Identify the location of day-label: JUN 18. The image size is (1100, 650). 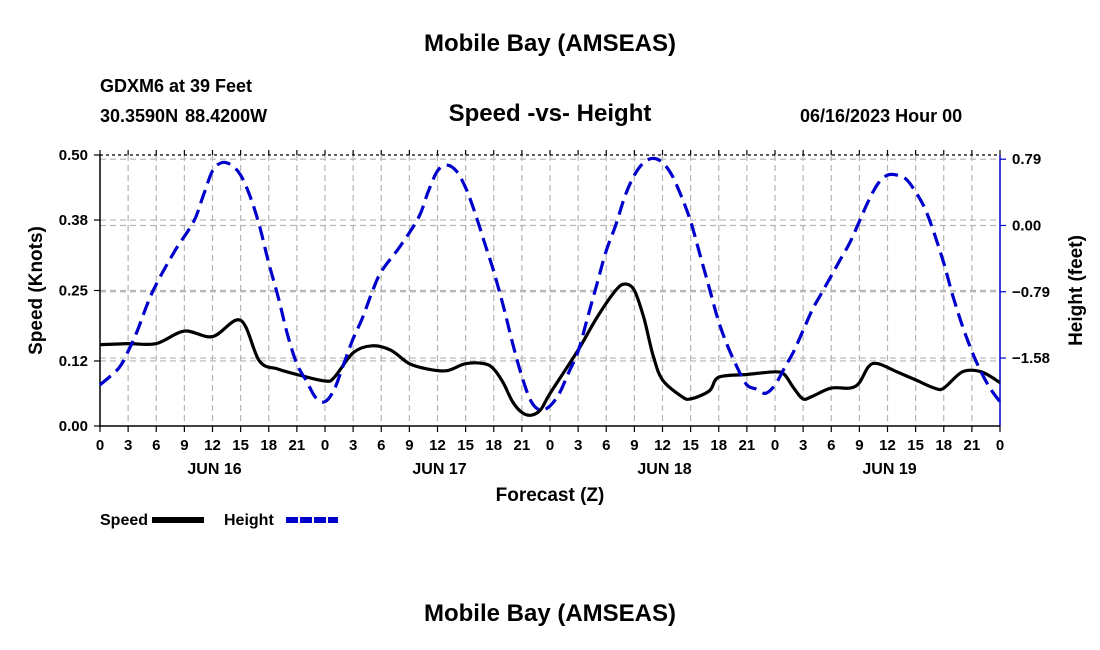
(664, 469).